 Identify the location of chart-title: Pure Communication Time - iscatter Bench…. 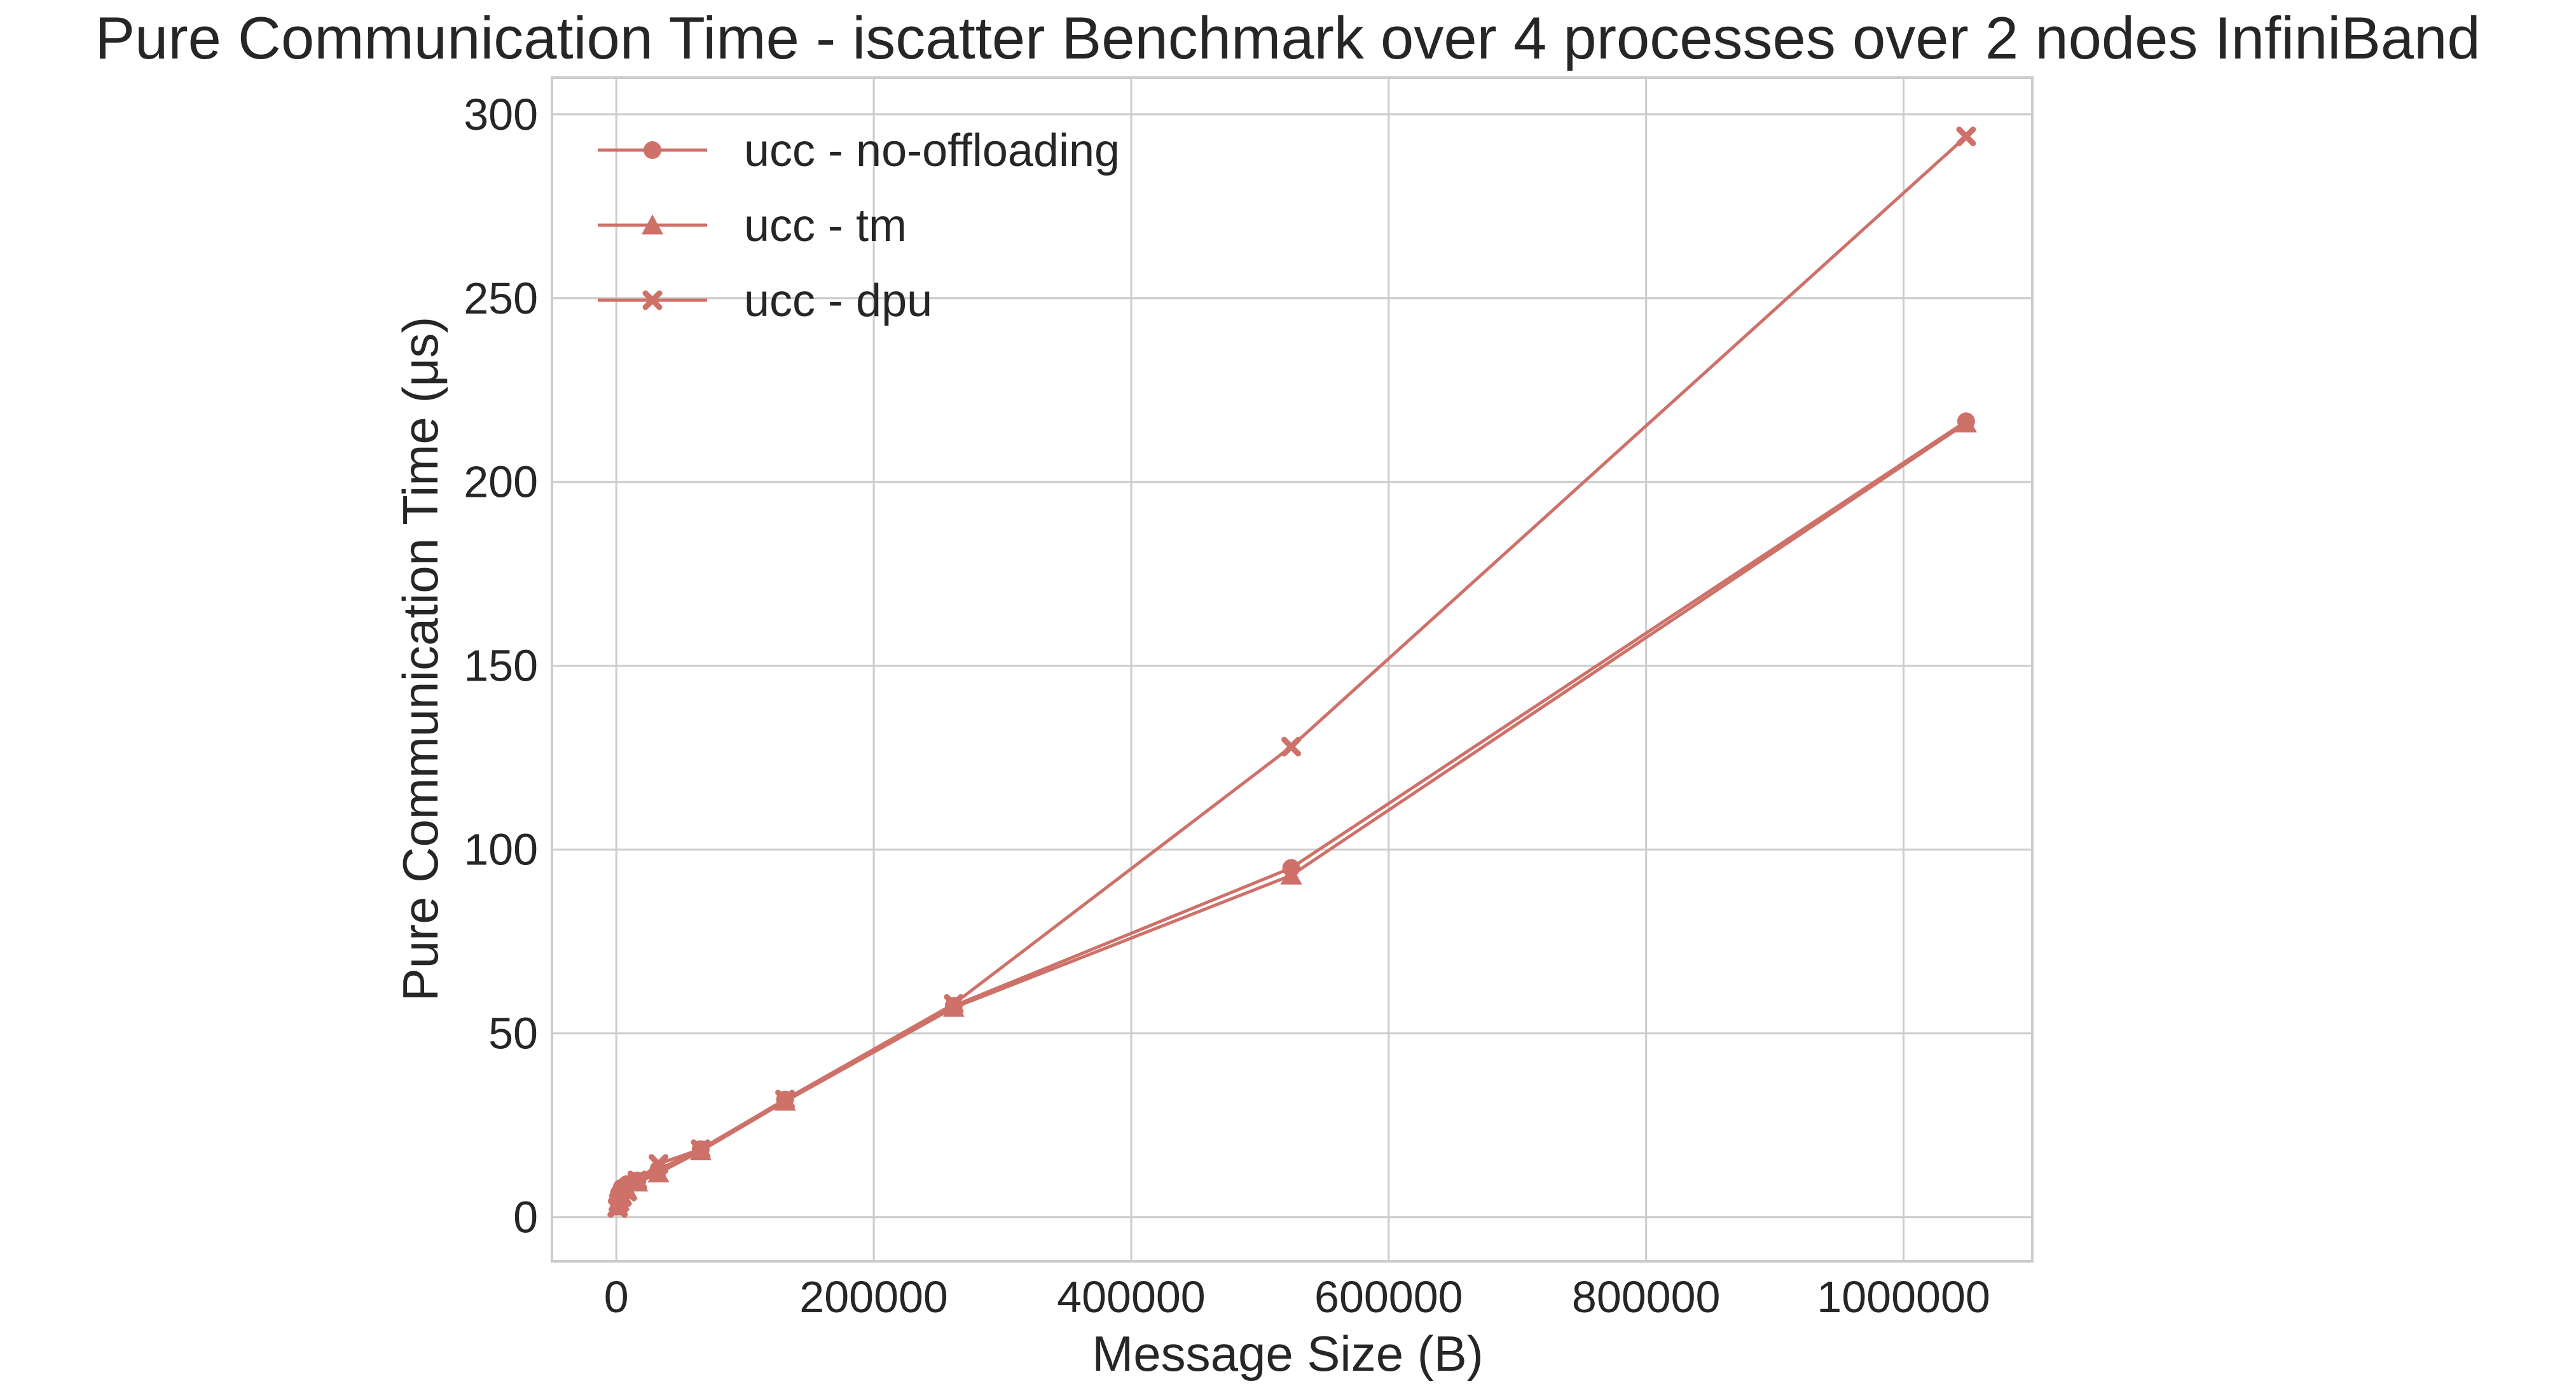
(1287, 37).